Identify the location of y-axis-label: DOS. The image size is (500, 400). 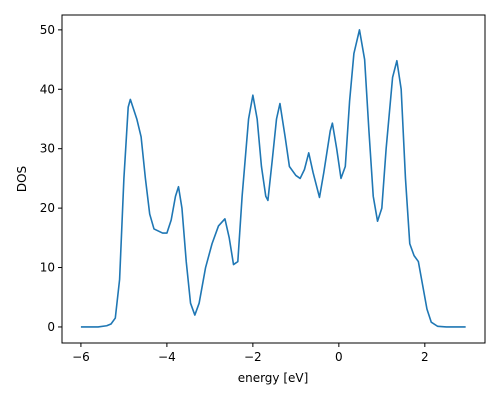
(22, 179).